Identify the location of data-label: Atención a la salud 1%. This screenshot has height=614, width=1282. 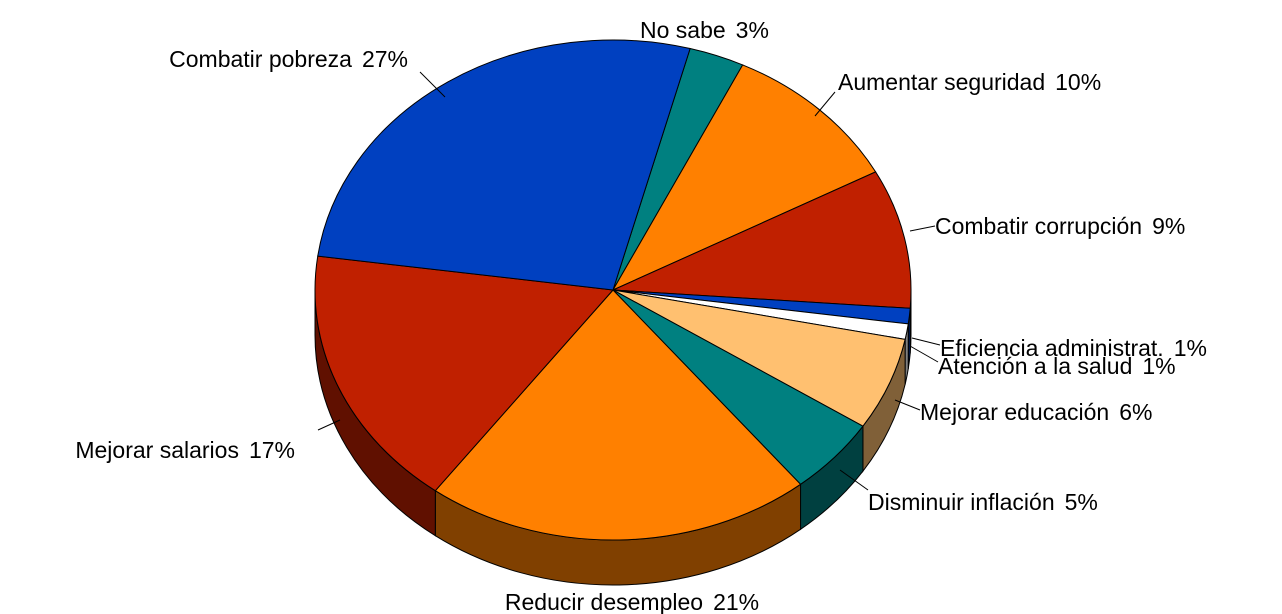
(1057, 366).